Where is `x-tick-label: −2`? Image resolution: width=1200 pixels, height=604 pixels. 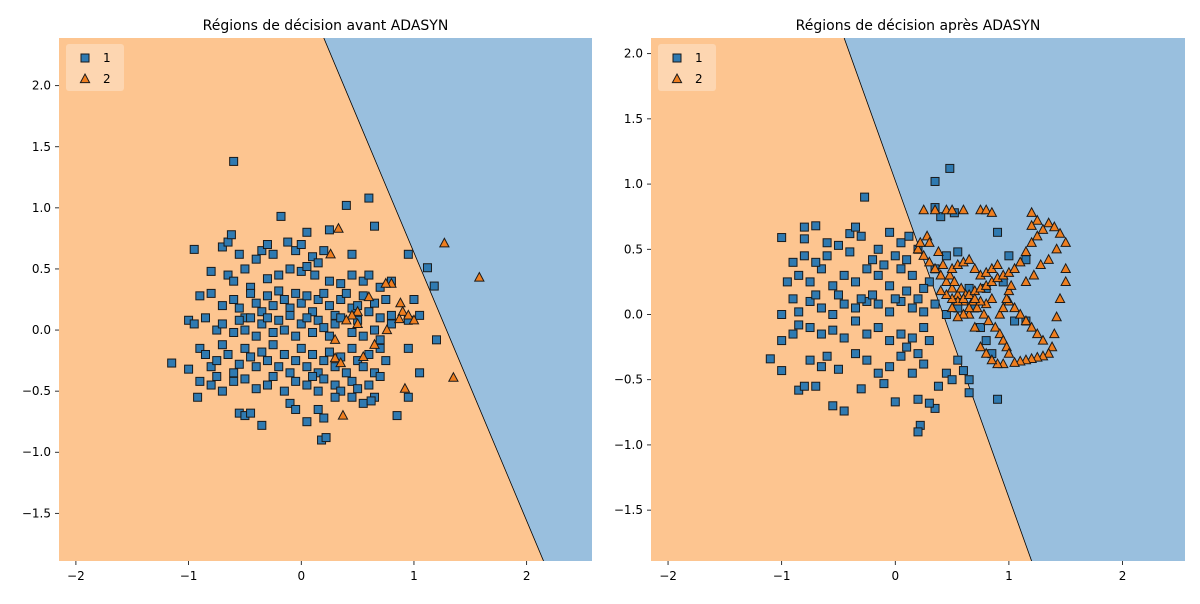
x-tick-label: −2 is located at coordinates (668, 576).